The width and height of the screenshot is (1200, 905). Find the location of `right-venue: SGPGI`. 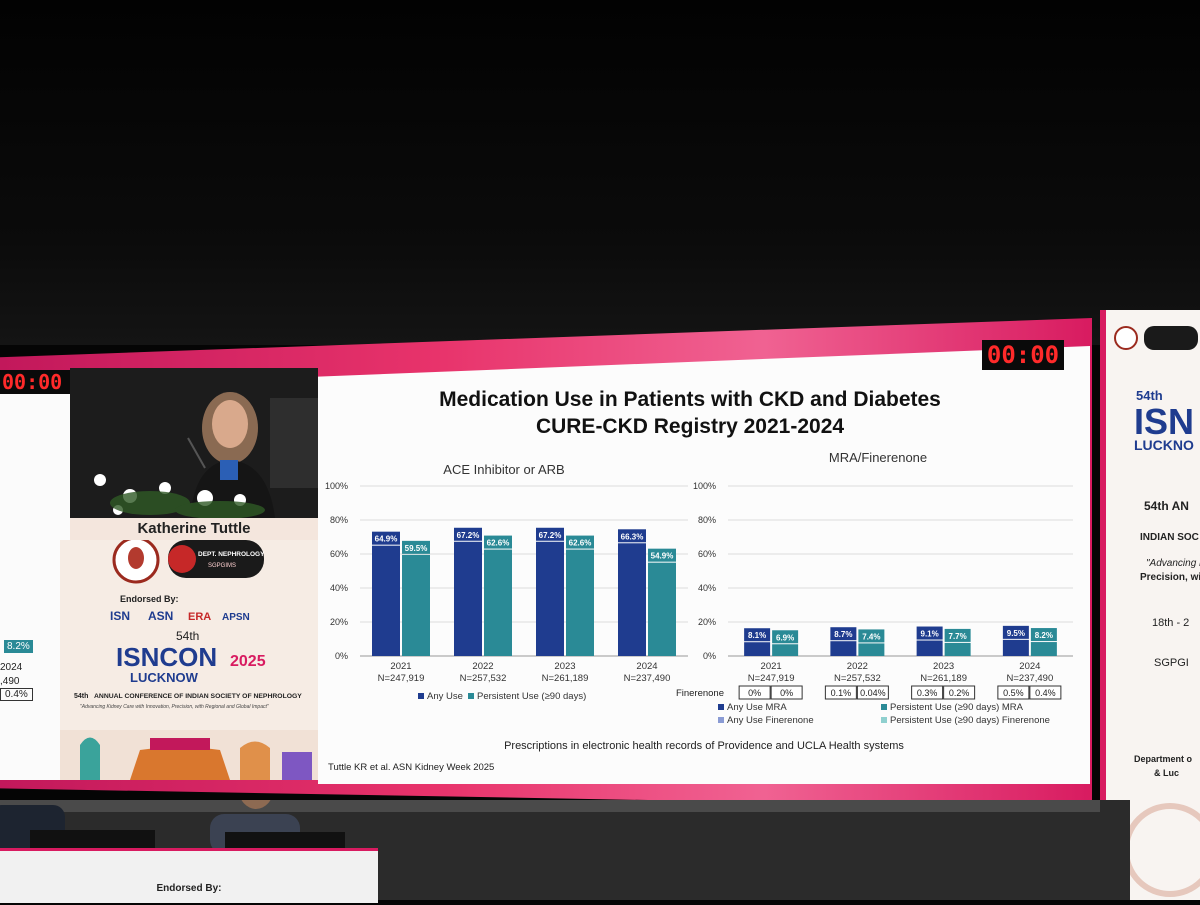

right-venue: SGPGI is located at coordinates (1171, 663).